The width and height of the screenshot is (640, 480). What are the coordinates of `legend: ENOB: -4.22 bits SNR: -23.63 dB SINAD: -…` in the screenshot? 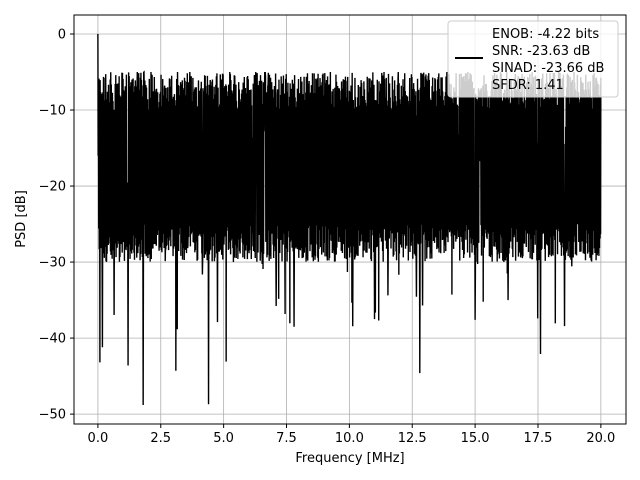 It's located at (533, 59).